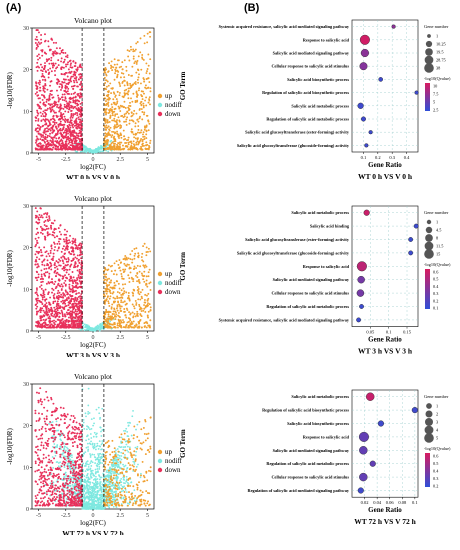  I want to click on x-tick-label: -2.5, so click(66, 338).